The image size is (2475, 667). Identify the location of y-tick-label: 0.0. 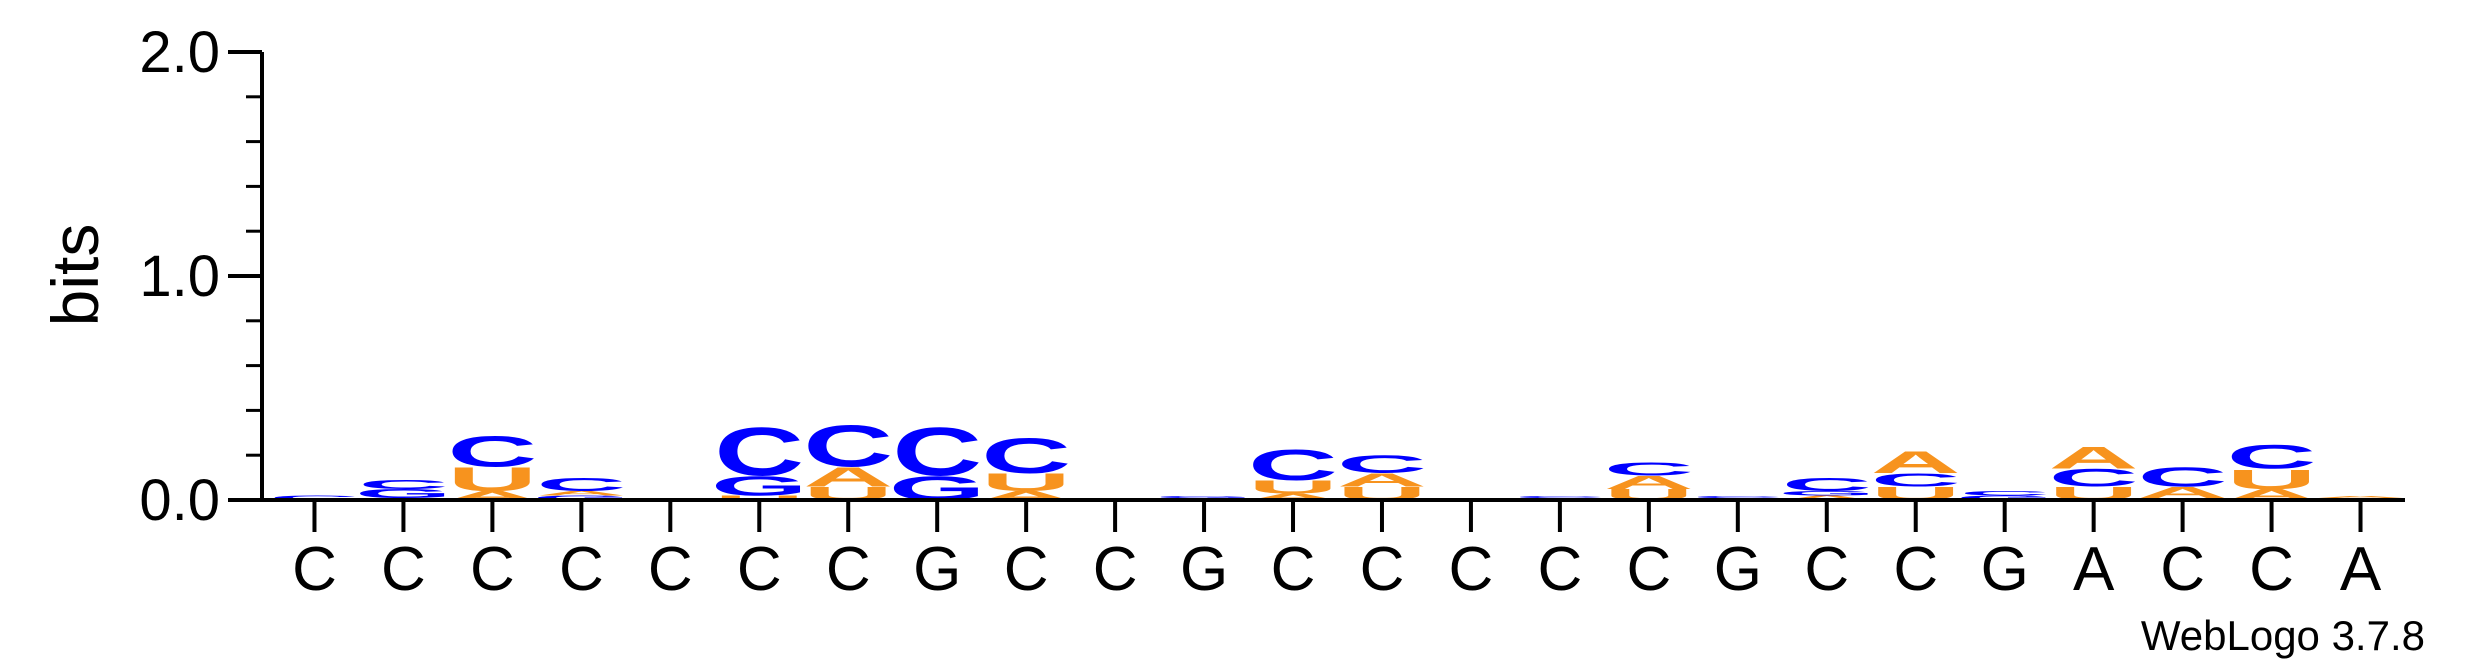
(179, 500).